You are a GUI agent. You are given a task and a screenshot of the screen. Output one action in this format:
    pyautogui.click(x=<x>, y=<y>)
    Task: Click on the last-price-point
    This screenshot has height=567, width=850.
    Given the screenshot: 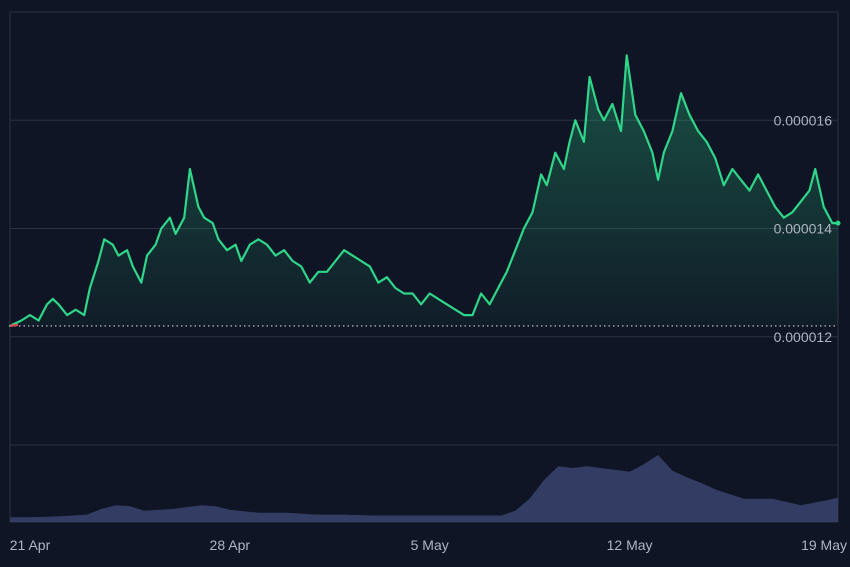 What is the action you would take?
    pyautogui.click(x=838, y=223)
    